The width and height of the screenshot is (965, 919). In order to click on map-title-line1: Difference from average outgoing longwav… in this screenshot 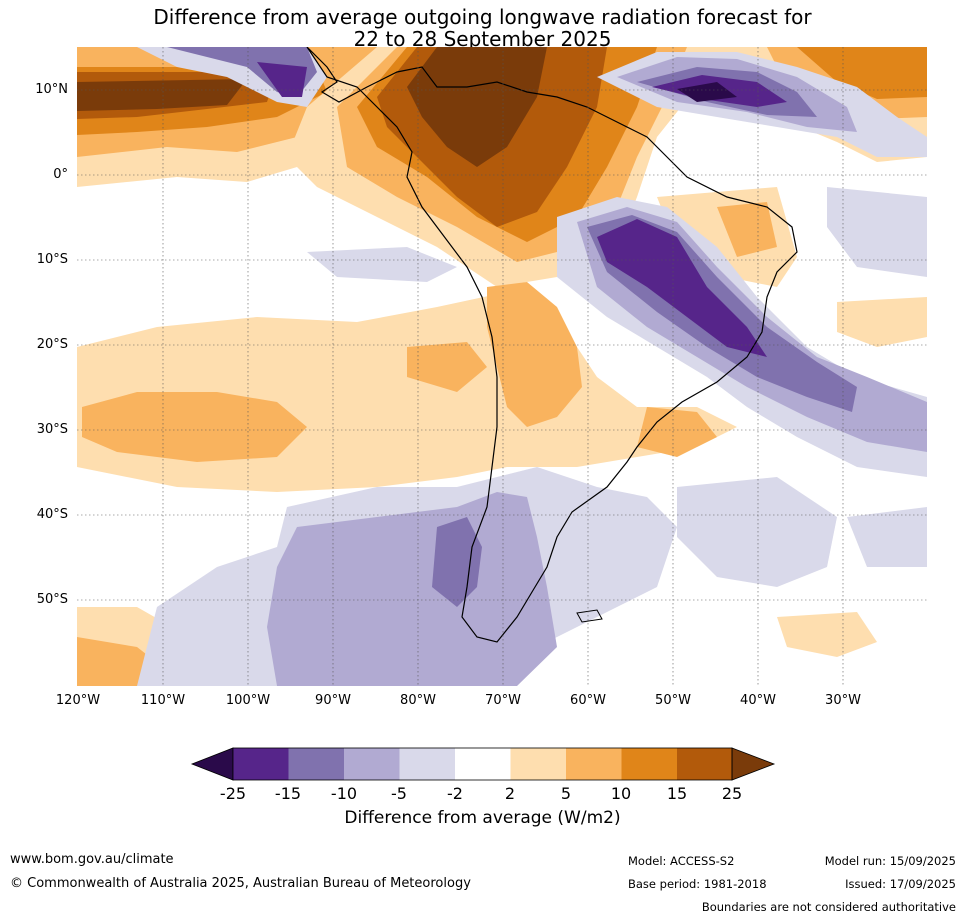, I will do `click(482, 17)`.